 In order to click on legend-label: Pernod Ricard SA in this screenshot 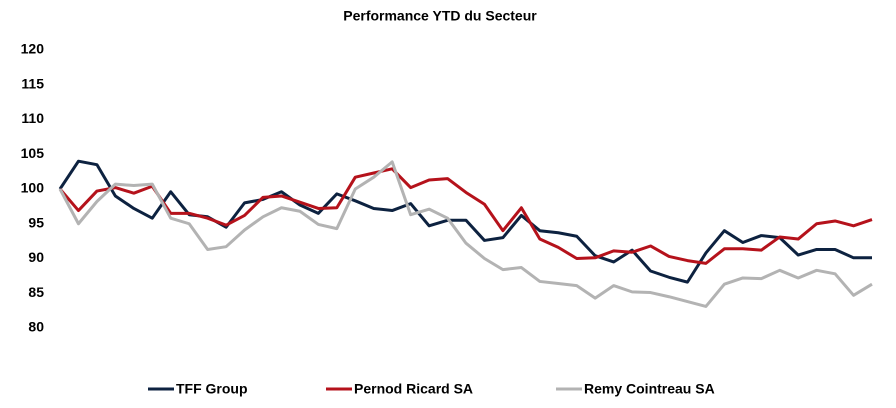, I will do `click(413, 389)`.